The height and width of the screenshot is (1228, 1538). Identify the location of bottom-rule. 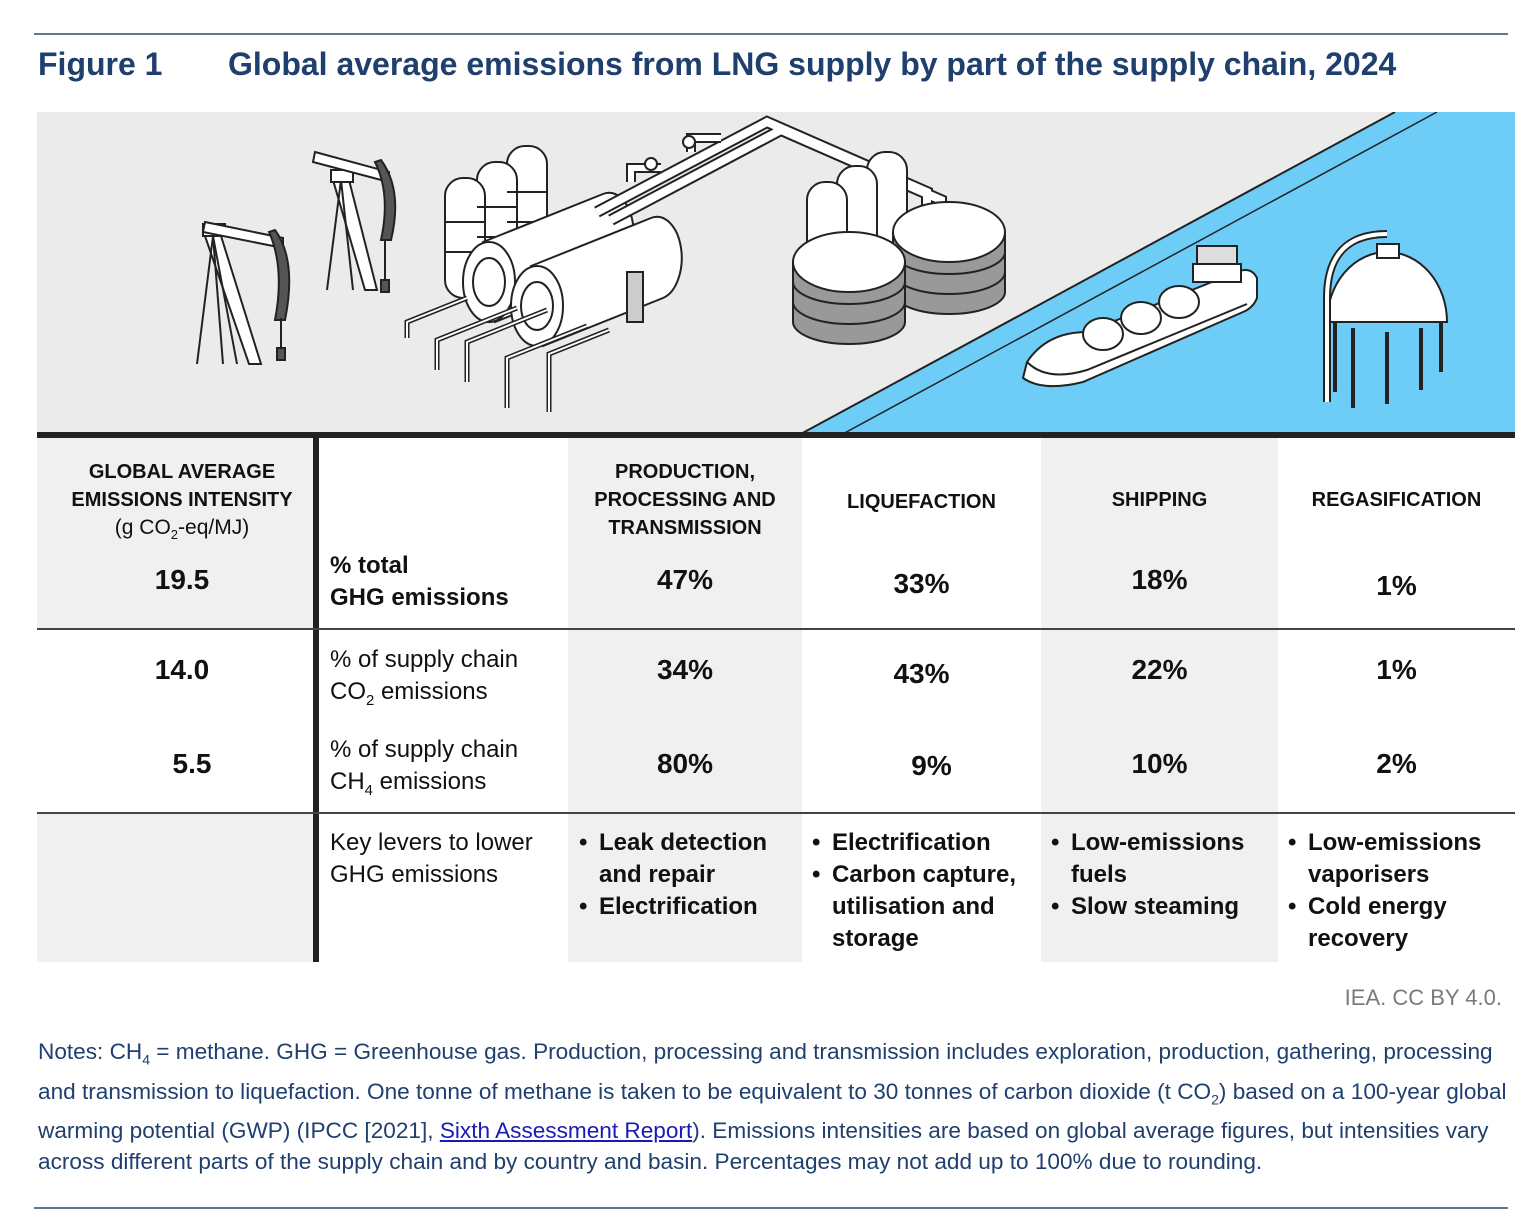
(771, 1208).